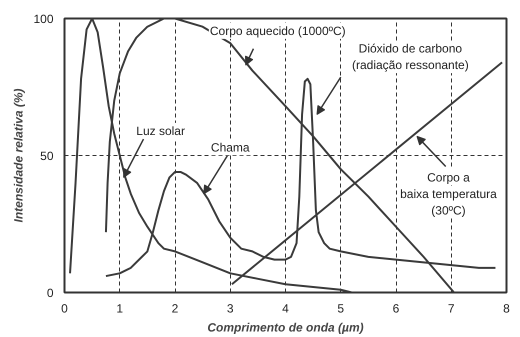 This screenshot has width=520, height=337. What do you see at coordinates (278, 31) in the screenshot?
I see `annotation: Corpo aquecido (1000ºC)` at bounding box center [278, 31].